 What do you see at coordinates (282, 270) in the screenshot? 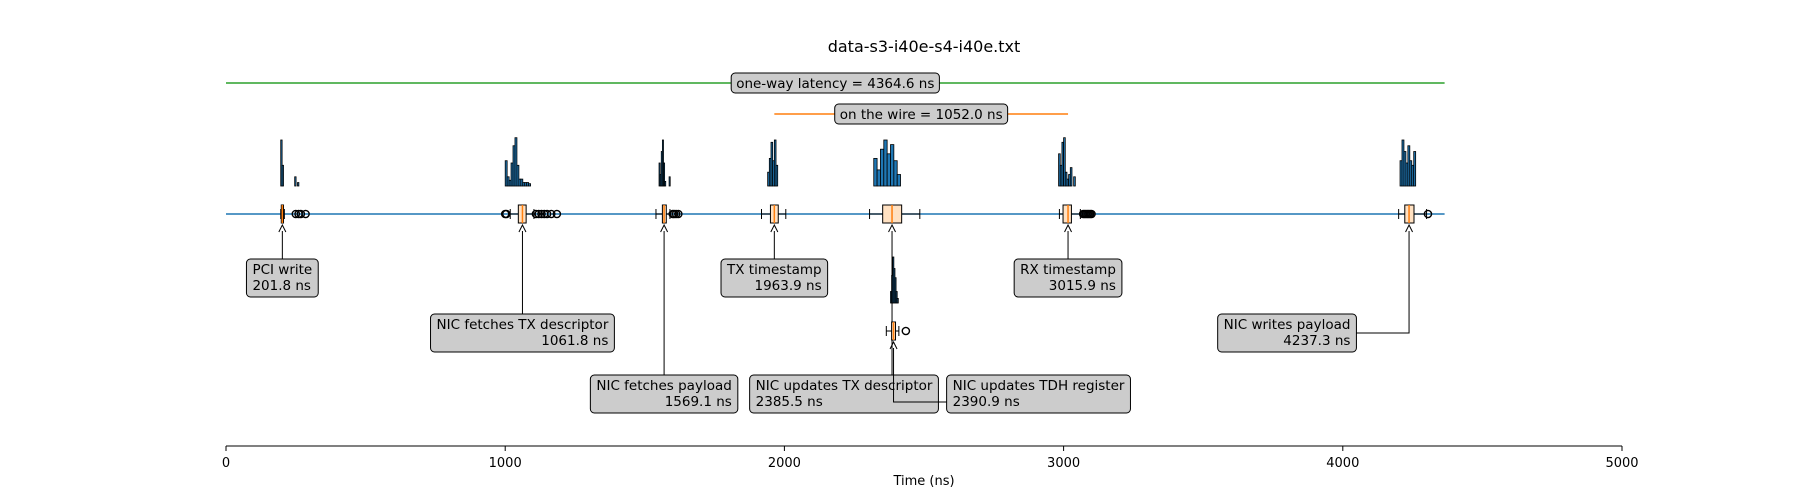
I see `event-pci-write-label-text: PCI write` at bounding box center [282, 270].